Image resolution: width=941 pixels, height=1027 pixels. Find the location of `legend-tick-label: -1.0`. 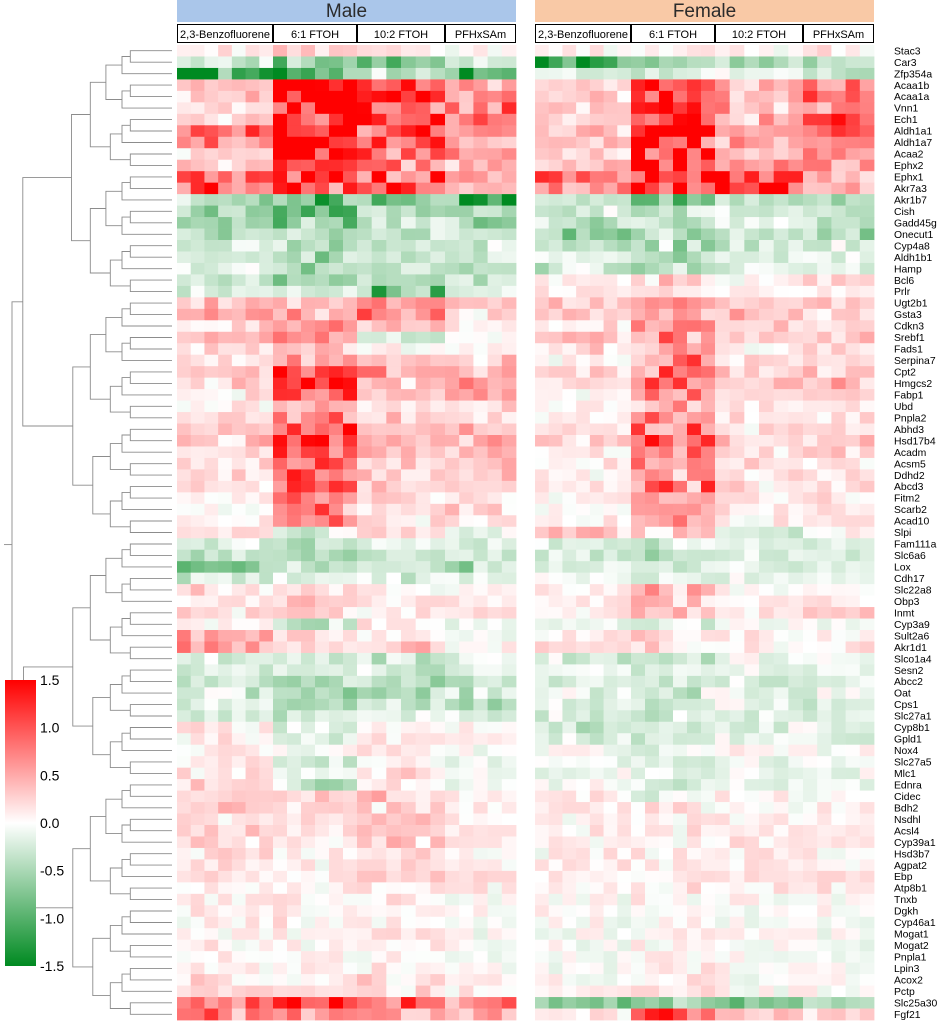

legend-tick-label: -1.0 is located at coordinates (52, 918).